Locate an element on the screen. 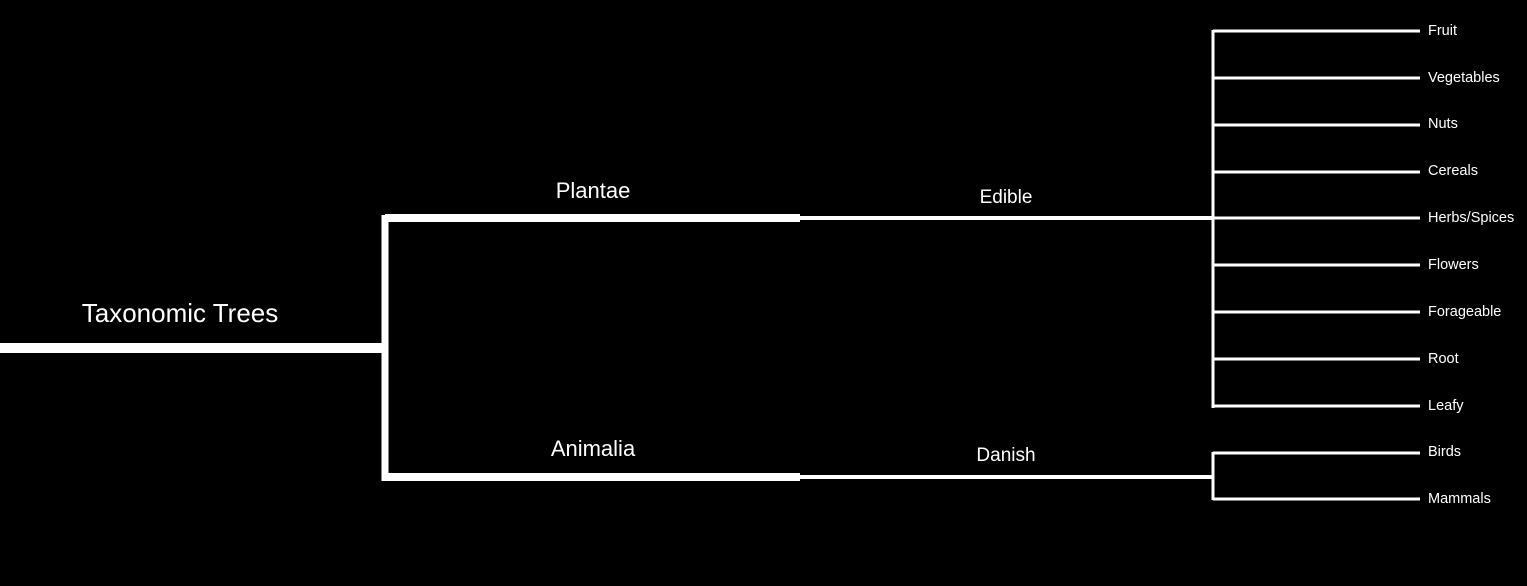 The width and height of the screenshot is (1527, 586). edible-label: Edible is located at coordinates (1006, 197).